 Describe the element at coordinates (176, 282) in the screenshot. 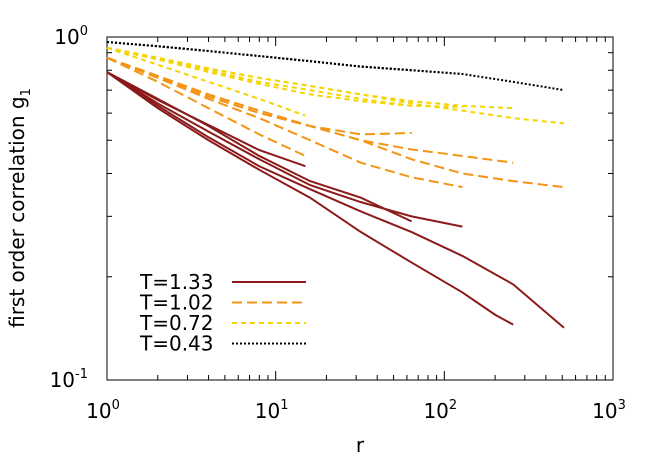

I see `legend-label: T=1.33` at that location.